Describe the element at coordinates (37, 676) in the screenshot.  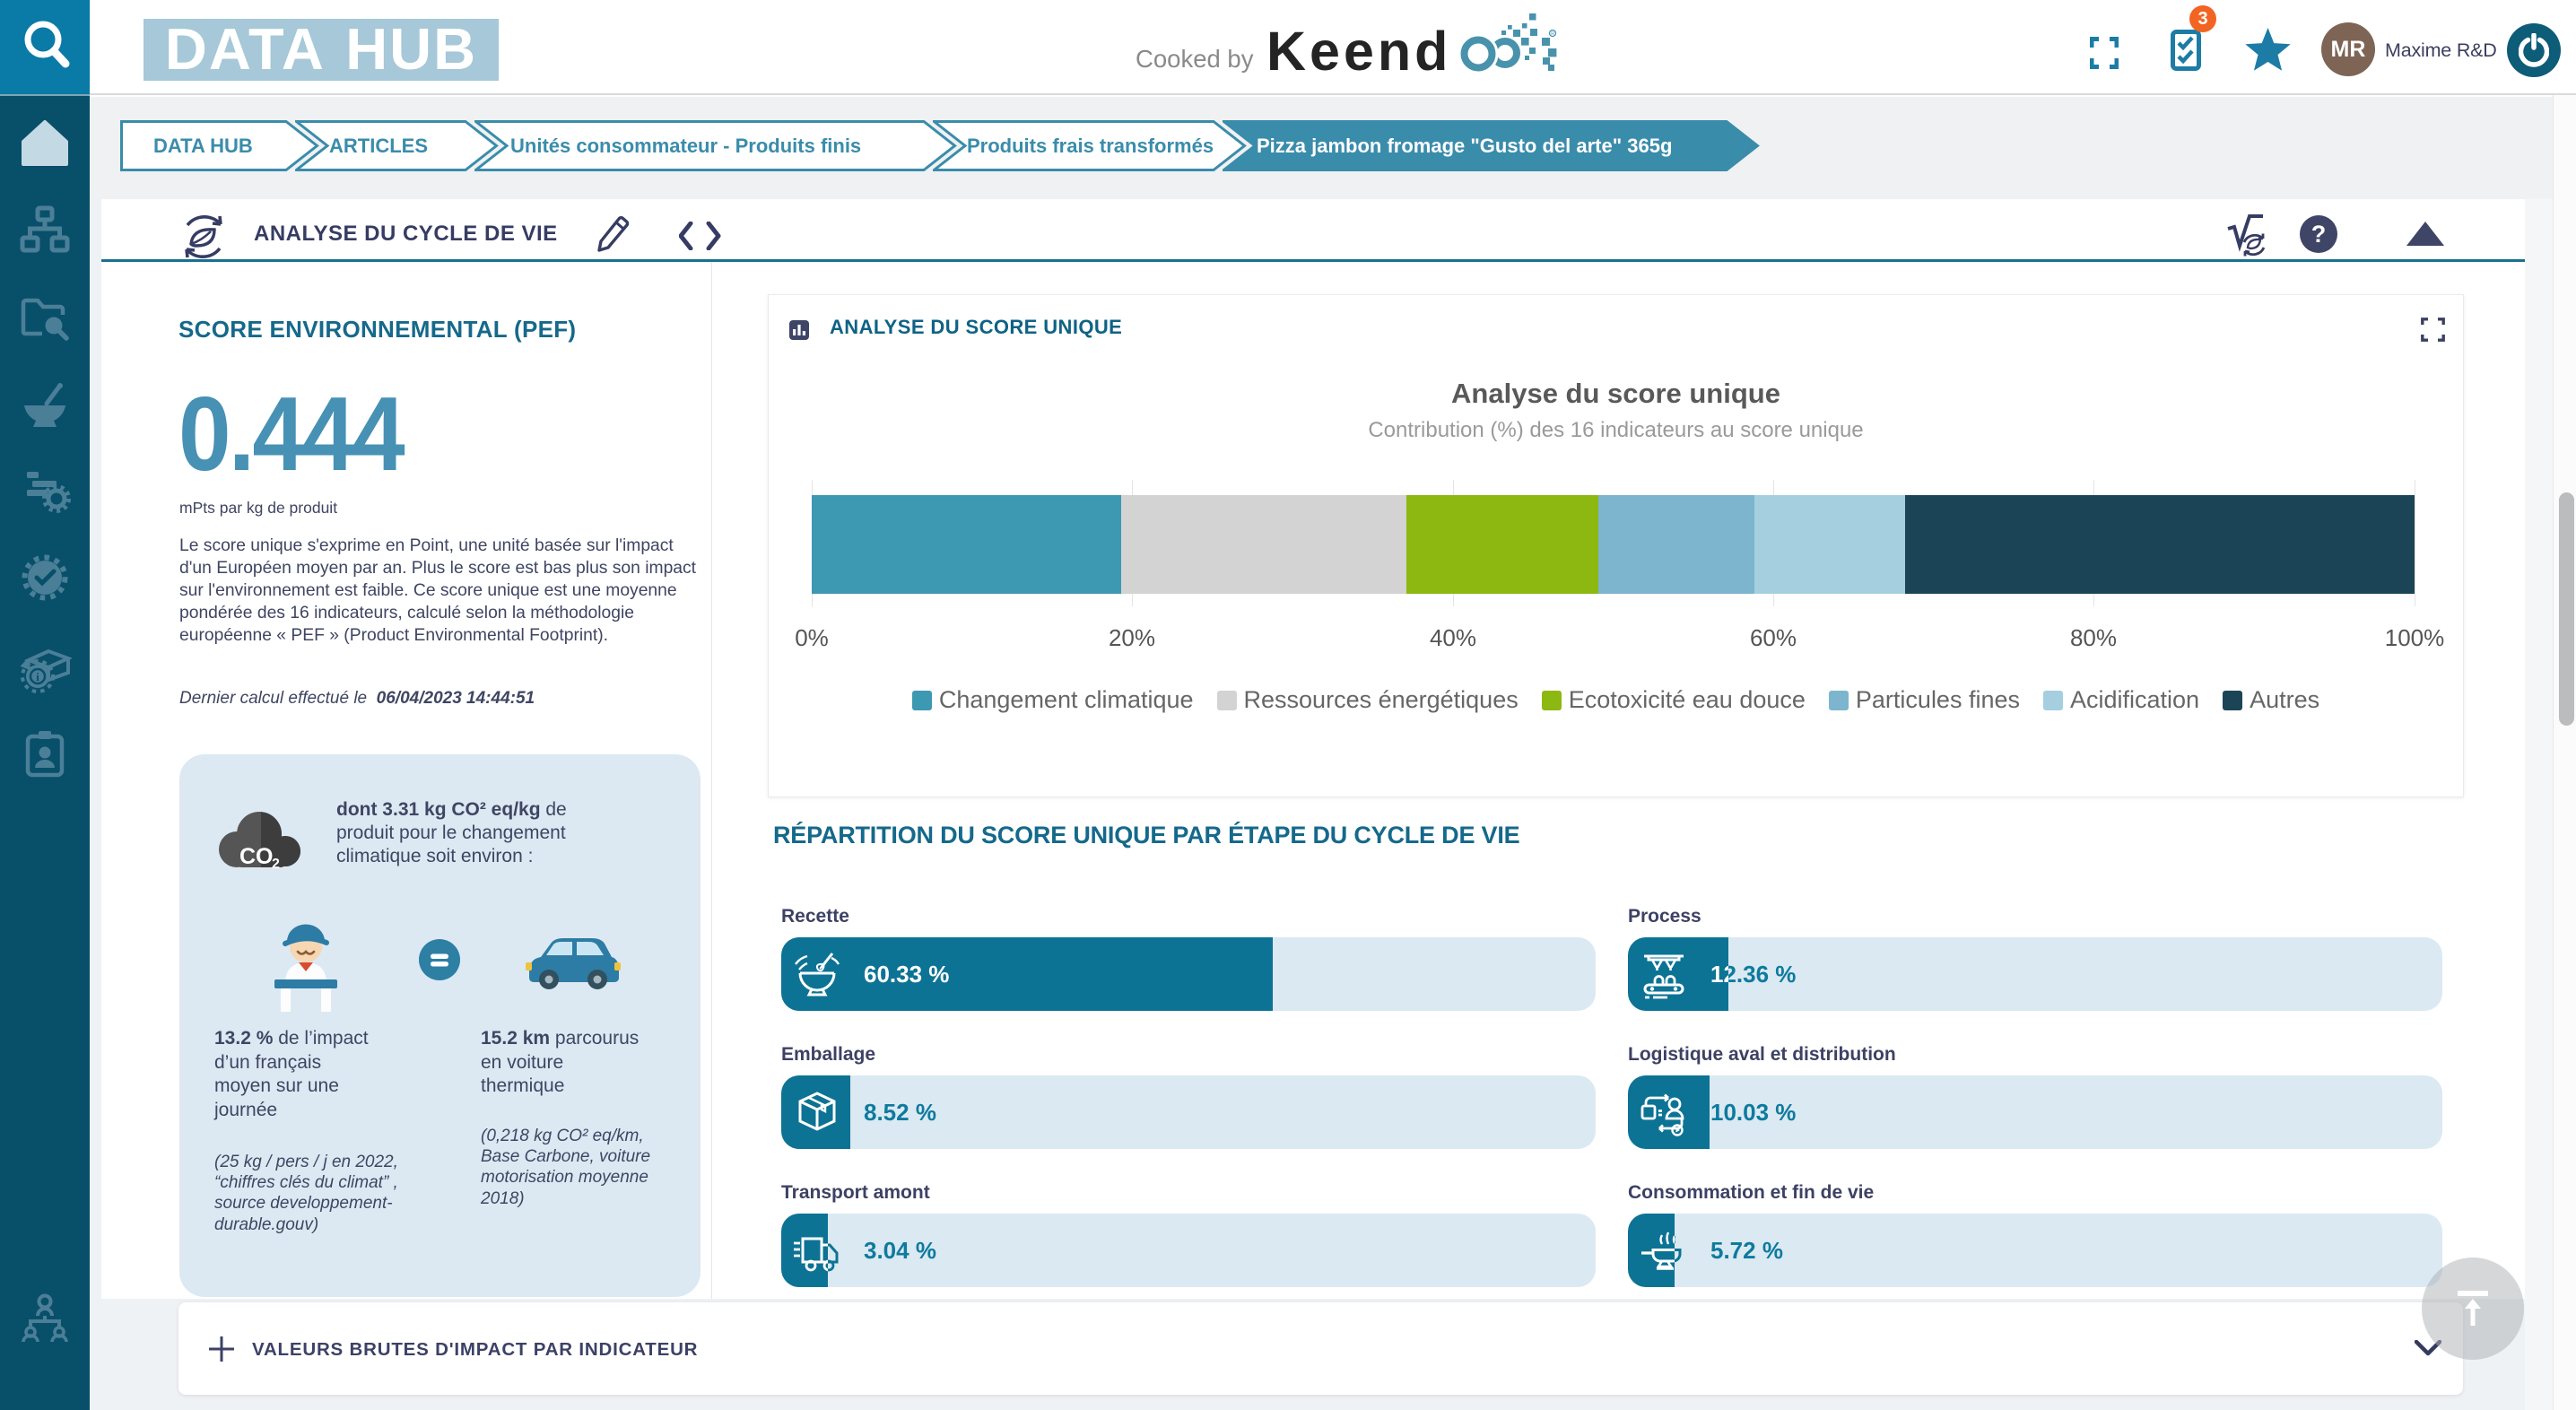
I see `svg-text: i` at that location.